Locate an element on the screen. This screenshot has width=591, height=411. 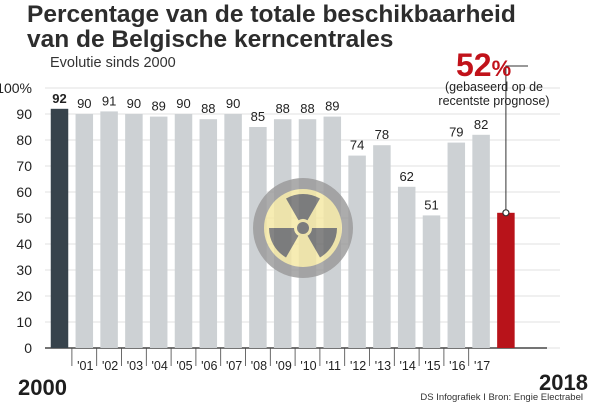
bar-value-label: 79 is located at coordinates (456, 132).